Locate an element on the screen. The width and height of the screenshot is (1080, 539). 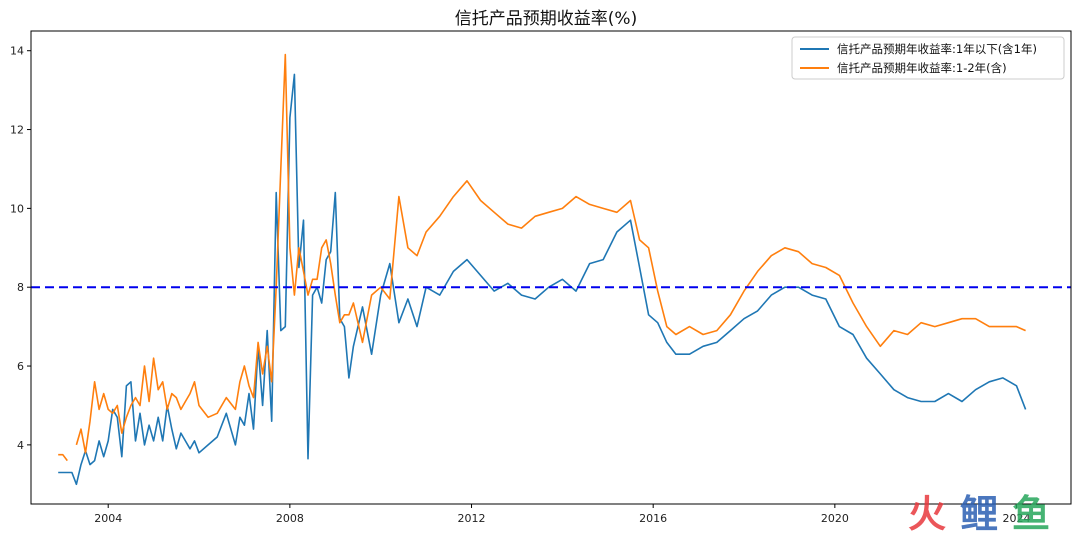
chart-title: 信托产品预期收益率(%) is located at coordinates (546, 19).